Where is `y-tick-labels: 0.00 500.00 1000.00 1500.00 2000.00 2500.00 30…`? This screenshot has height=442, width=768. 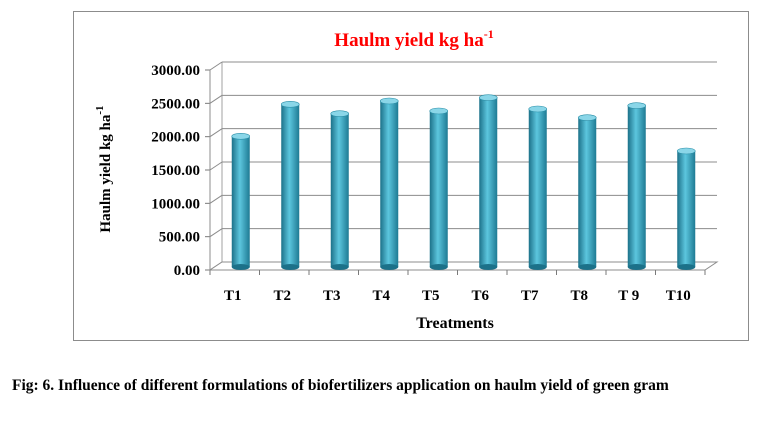 y-tick-labels: 0.00 500.00 1000.00 1500.00 2000.00 2500.00 30… is located at coordinates (175, 171).